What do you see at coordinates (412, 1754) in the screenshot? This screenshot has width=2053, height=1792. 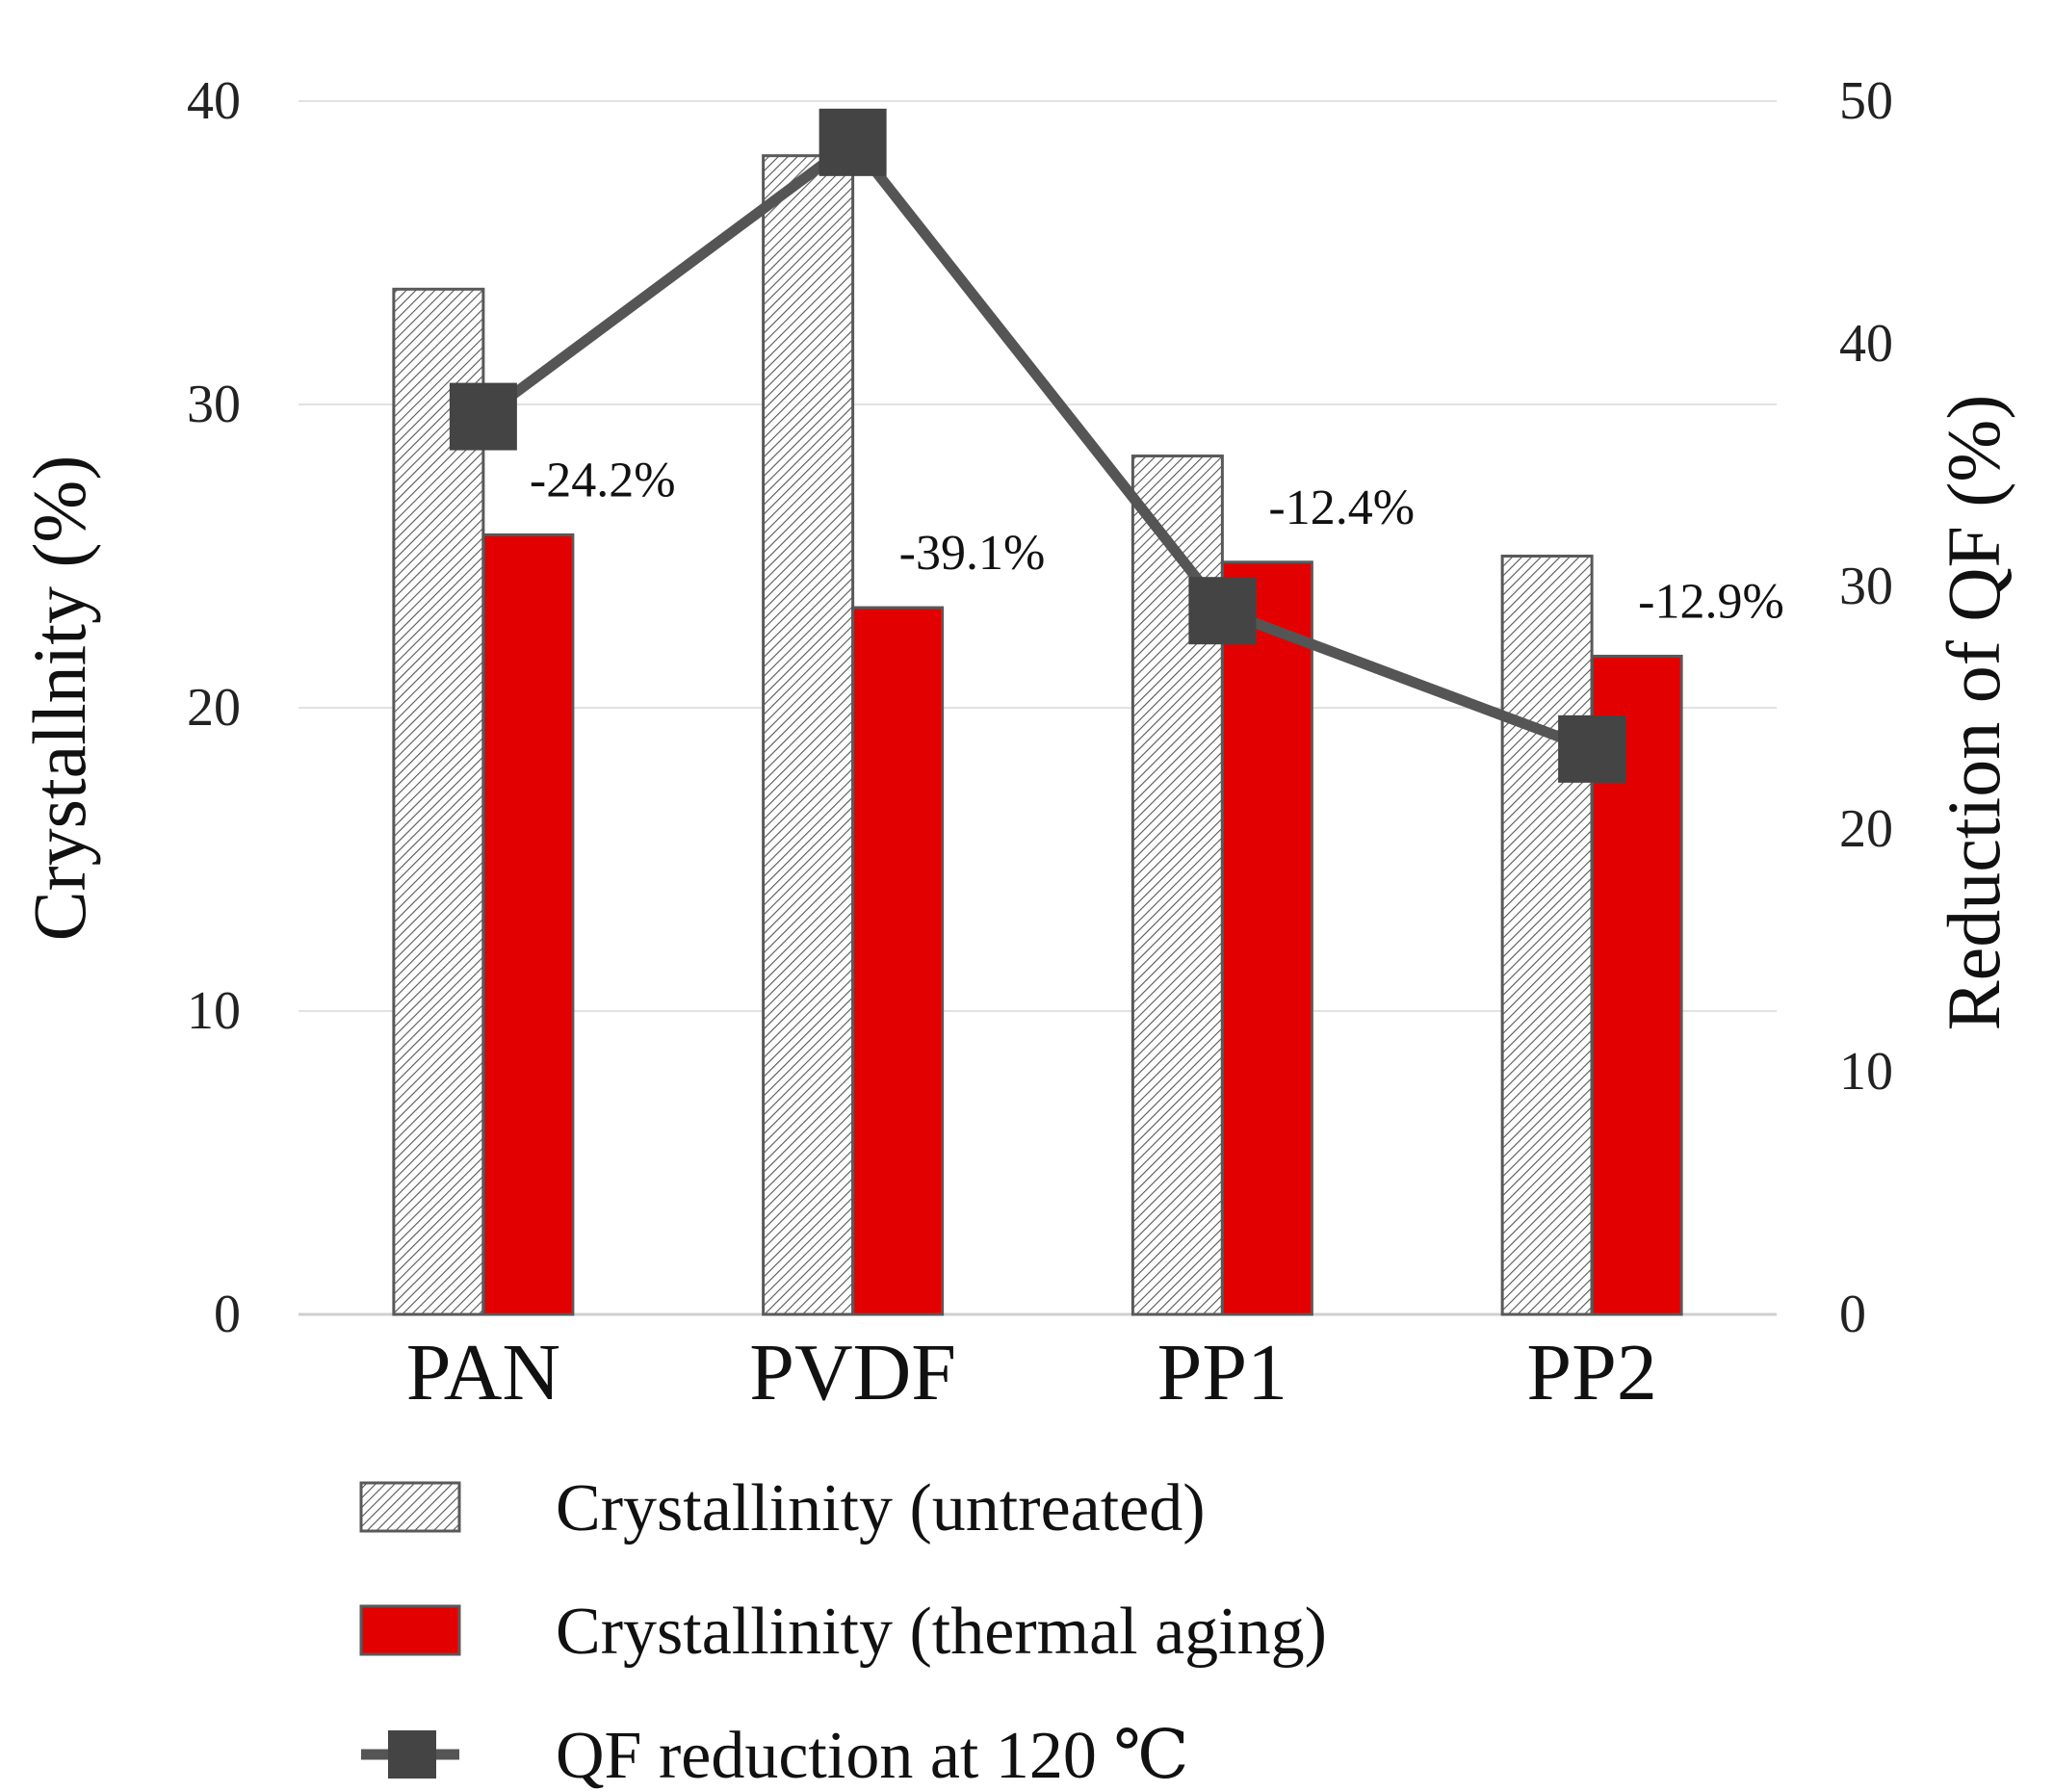 I see `legend-swatch-marker` at bounding box center [412, 1754].